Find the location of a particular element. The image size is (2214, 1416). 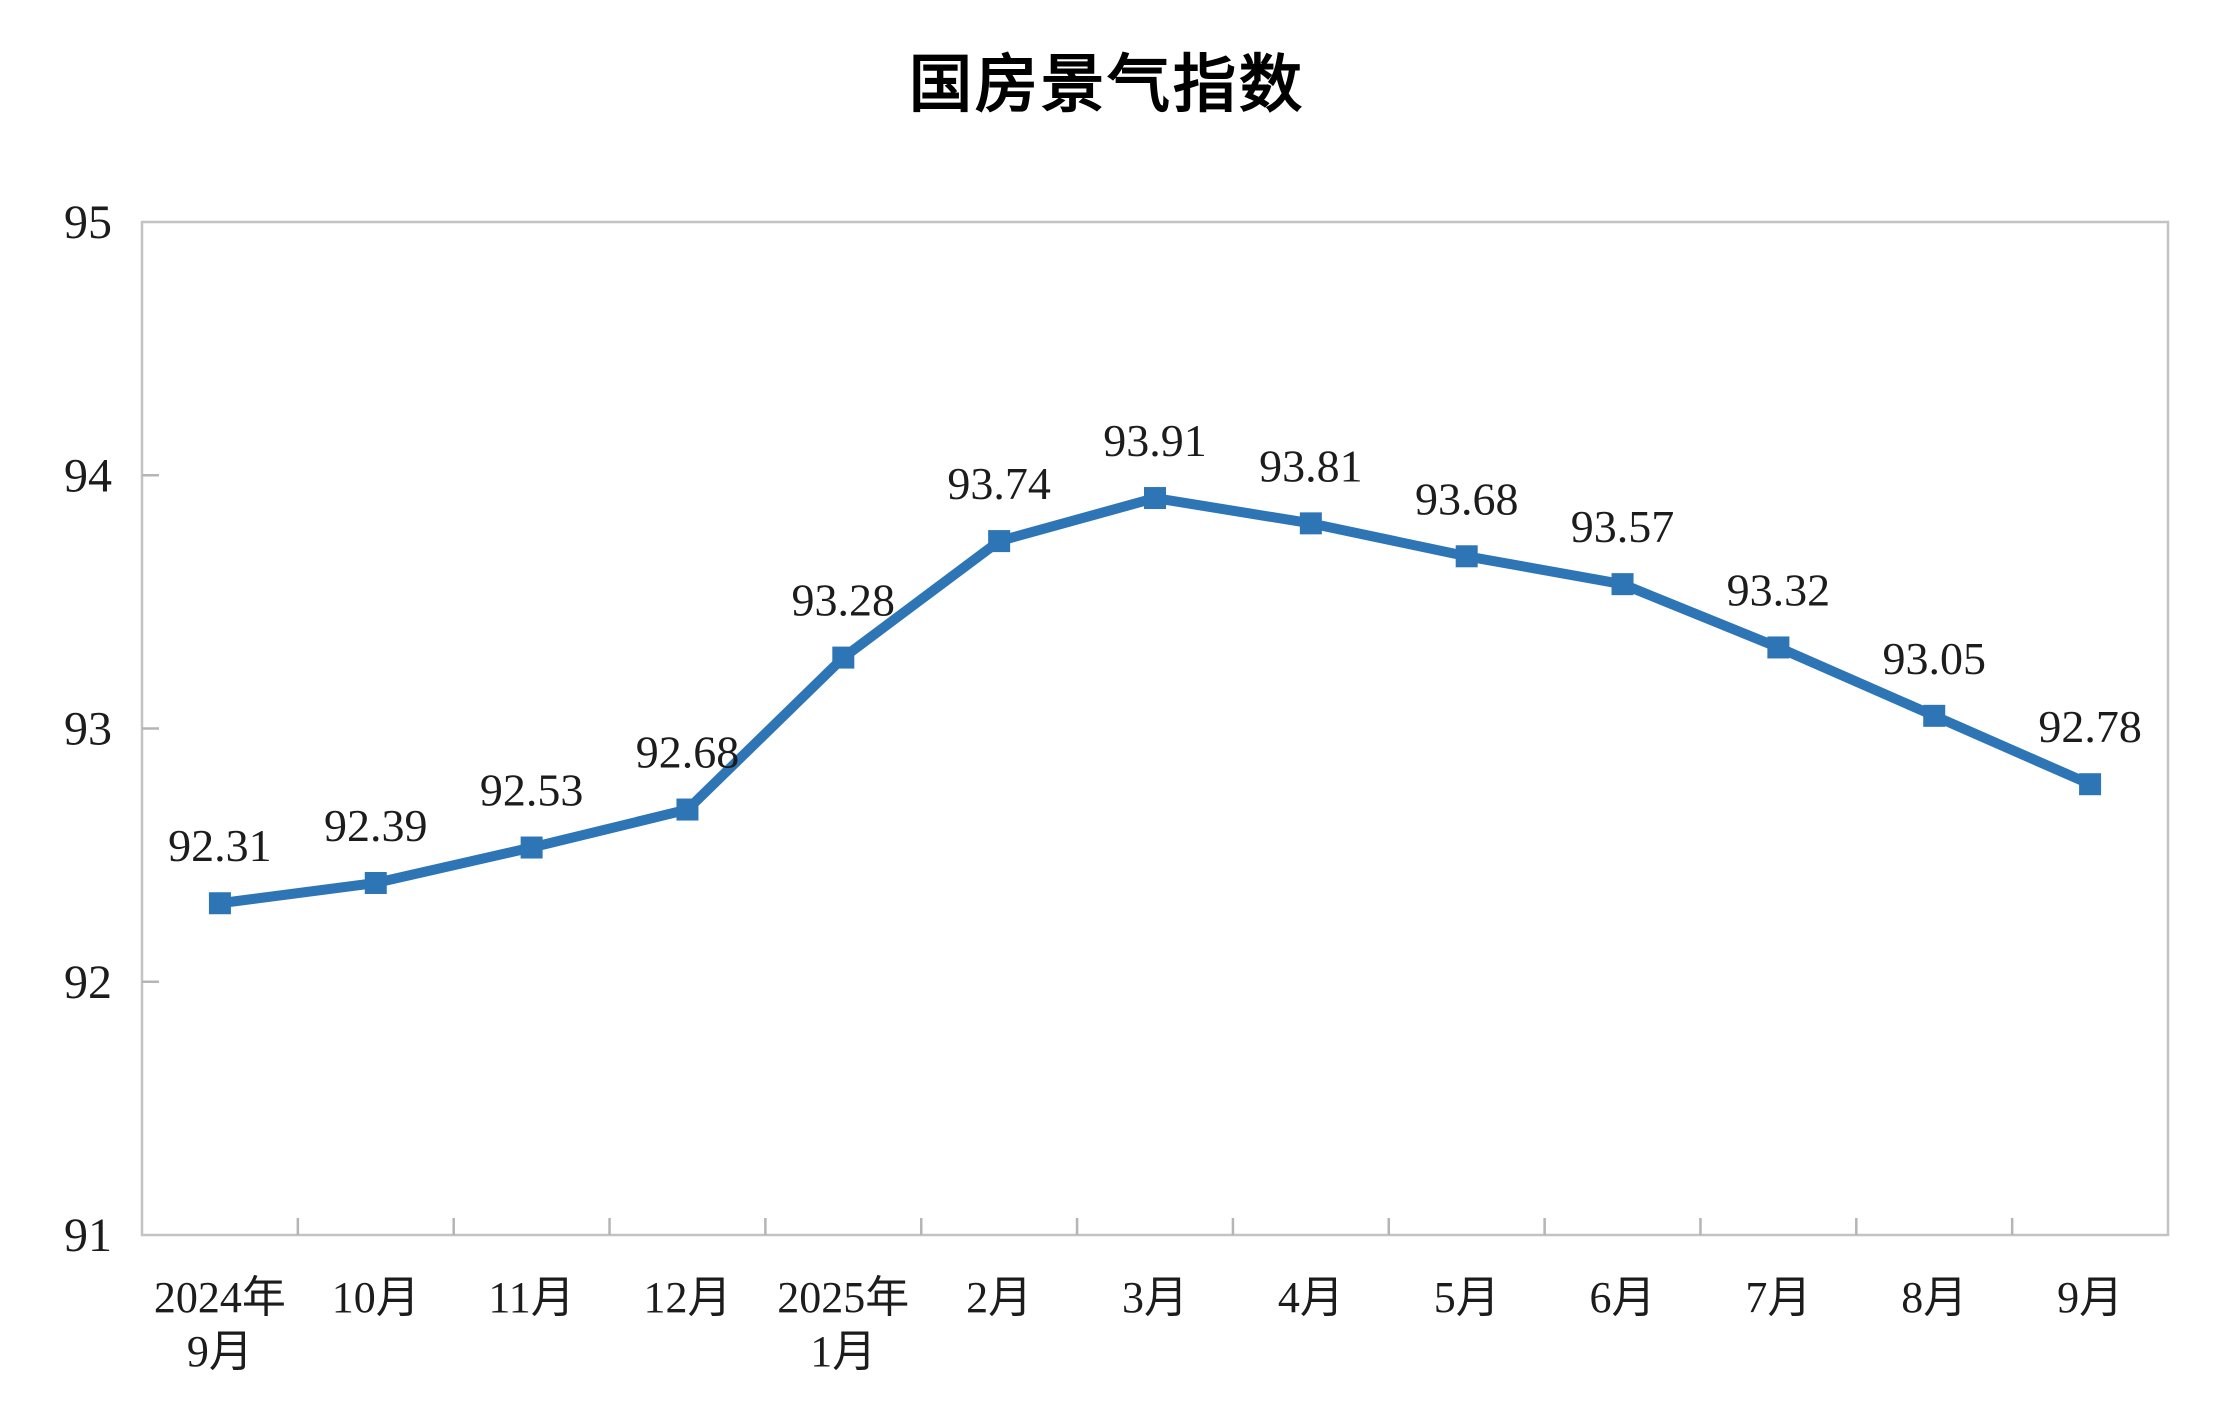

x-tick-label: 11月 is located at coordinates (531, 1297).